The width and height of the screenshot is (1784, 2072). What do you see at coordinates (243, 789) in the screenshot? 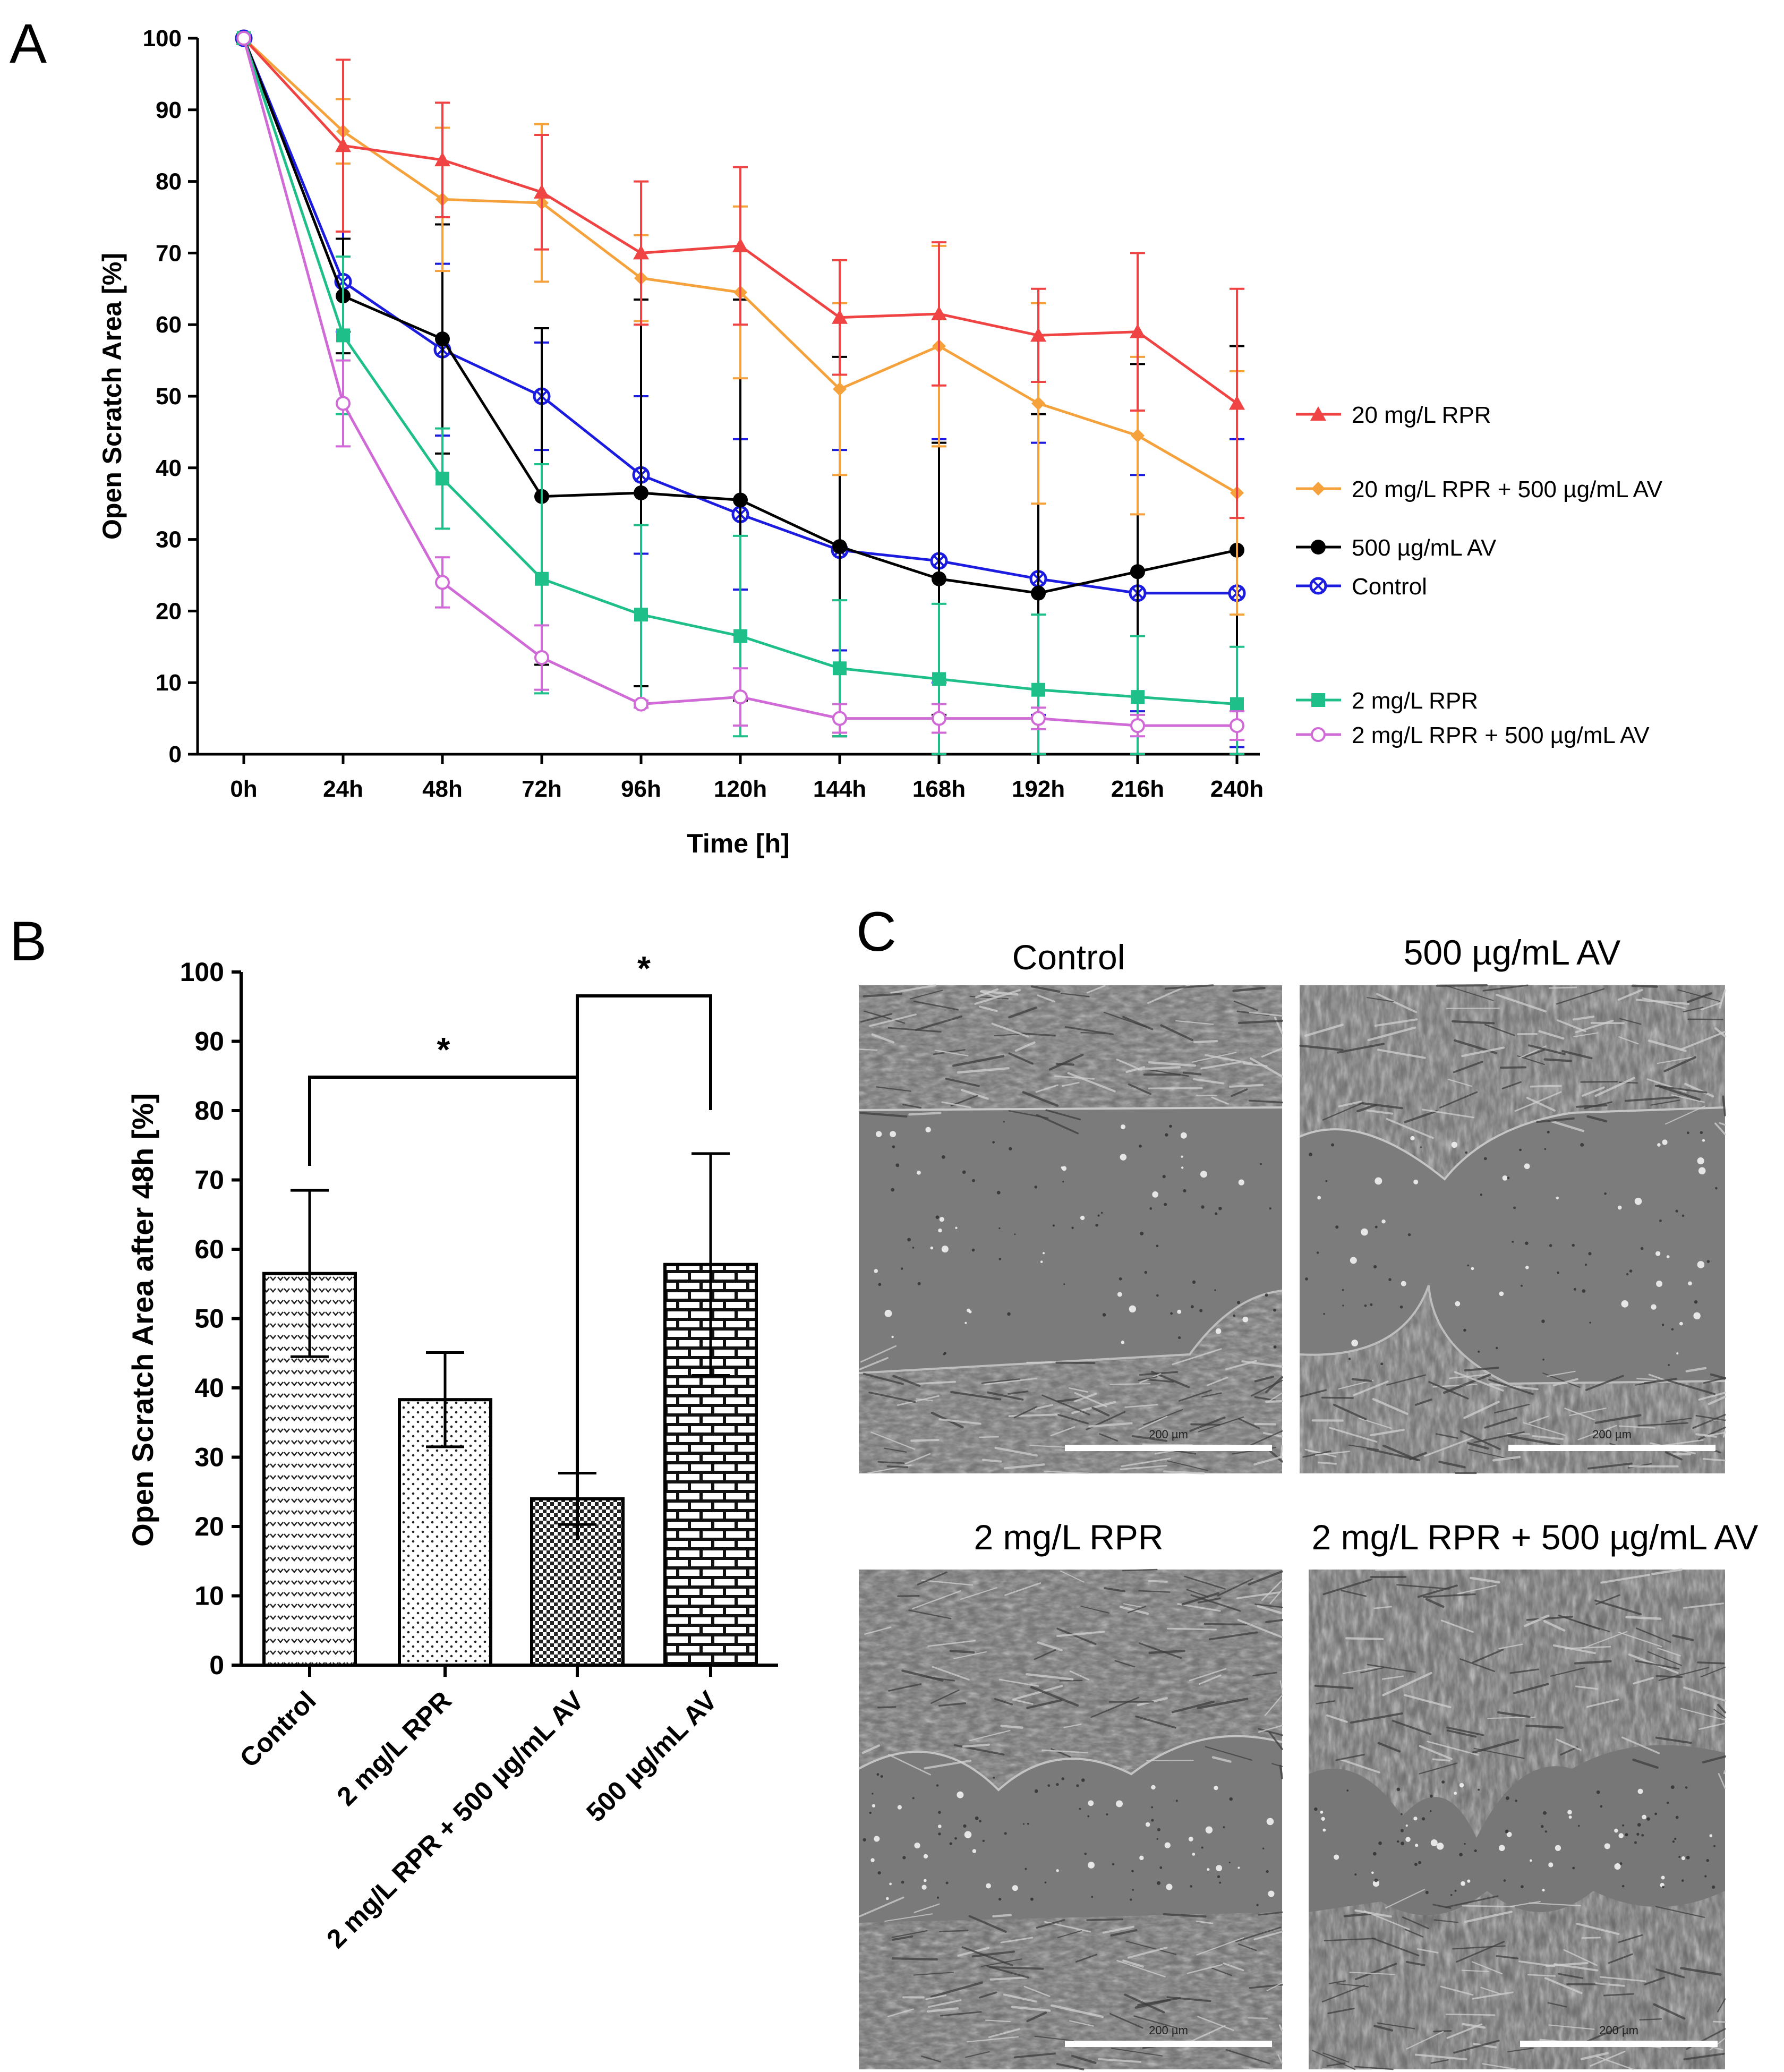
I see `x-tick-label: 0h` at bounding box center [243, 789].